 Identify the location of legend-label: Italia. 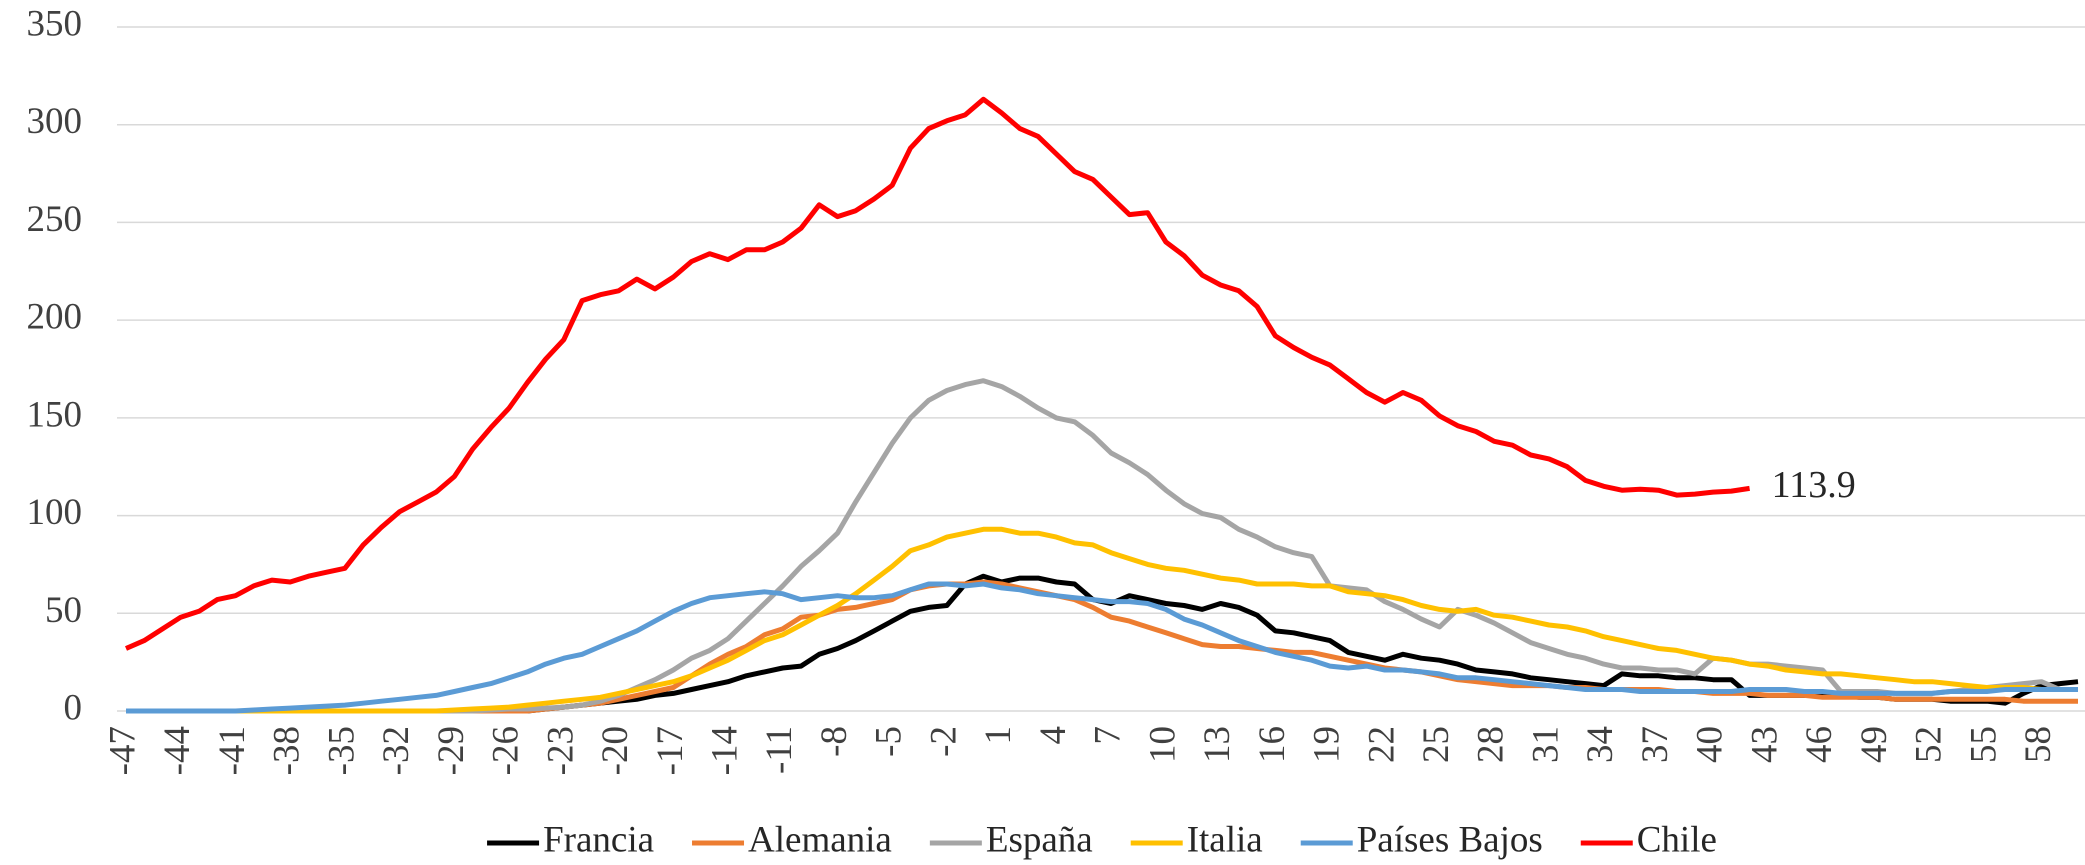
(1225, 839).